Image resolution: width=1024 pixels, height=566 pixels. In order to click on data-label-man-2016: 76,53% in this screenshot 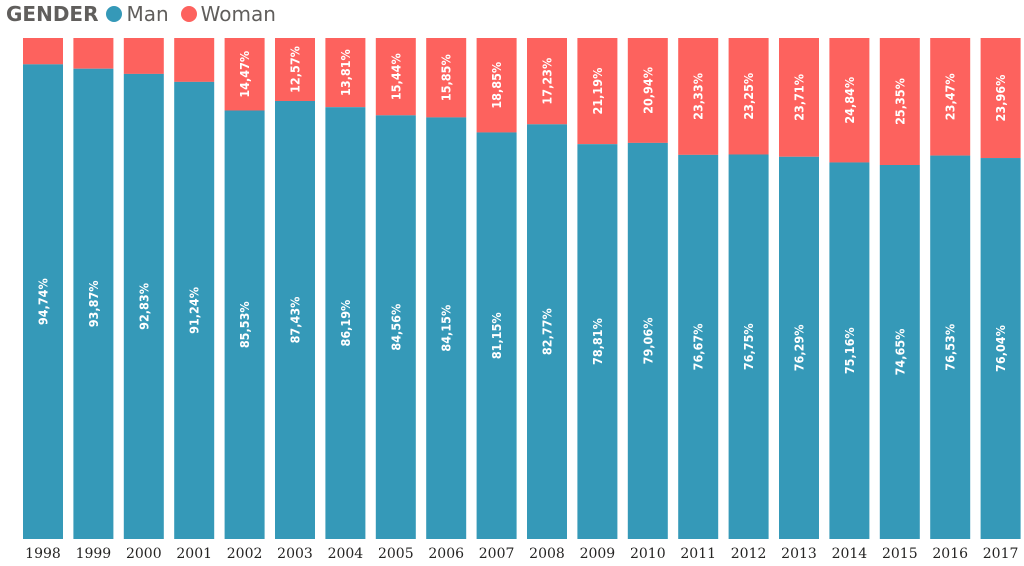, I will do `click(950, 347)`.